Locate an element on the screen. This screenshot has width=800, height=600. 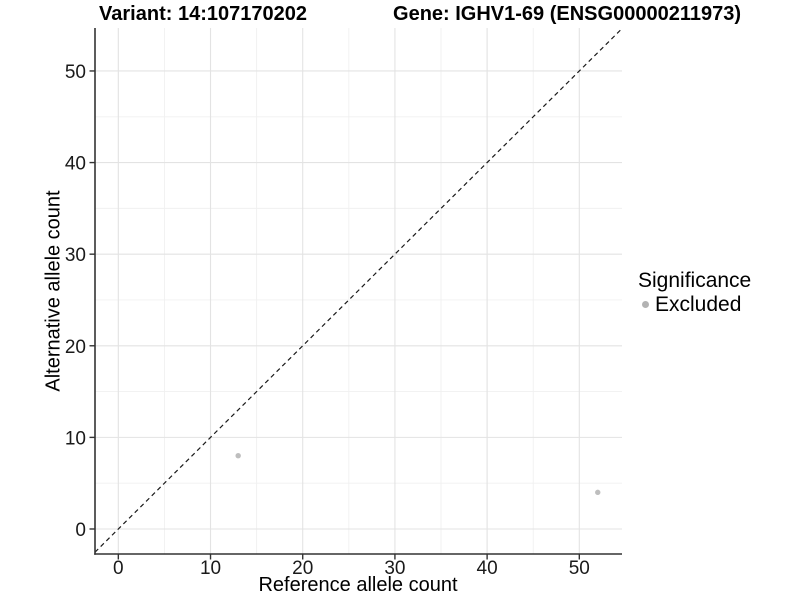
x-tick-label: 50 is located at coordinates (579, 568).